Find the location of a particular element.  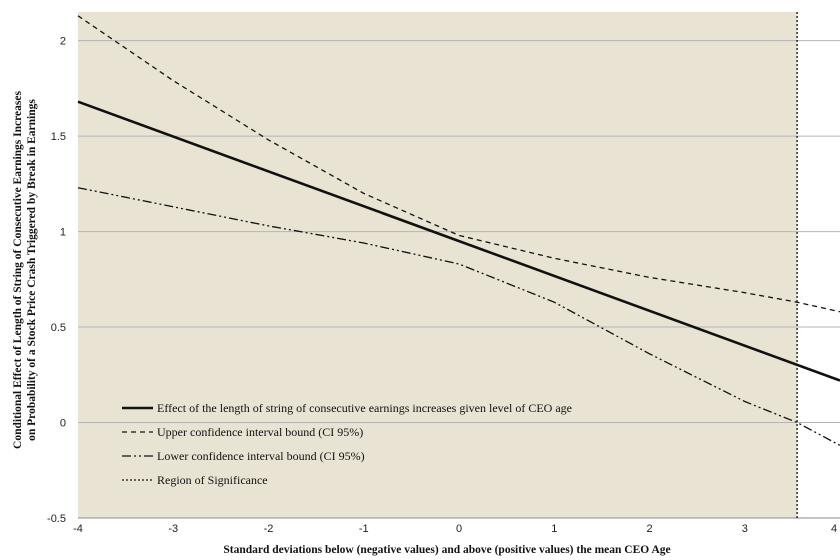

y-tick-label: 1.5 is located at coordinates (58, 137).